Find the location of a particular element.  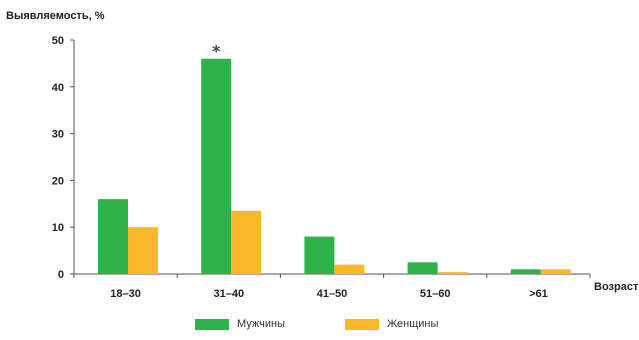

x-tick-label: 41–50 is located at coordinates (332, 294).